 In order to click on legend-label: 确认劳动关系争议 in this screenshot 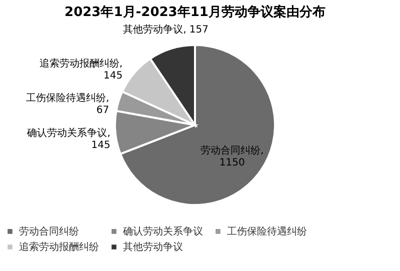, I will do `click(162, 231)`.